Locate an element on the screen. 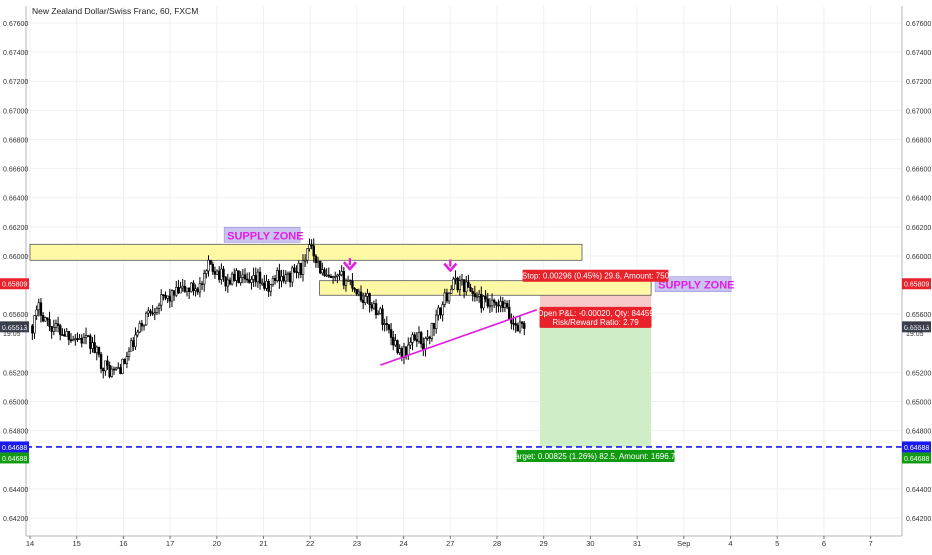 This screenshot has width=932, height=555. price-badge-left is located at coordinates (14, 284).